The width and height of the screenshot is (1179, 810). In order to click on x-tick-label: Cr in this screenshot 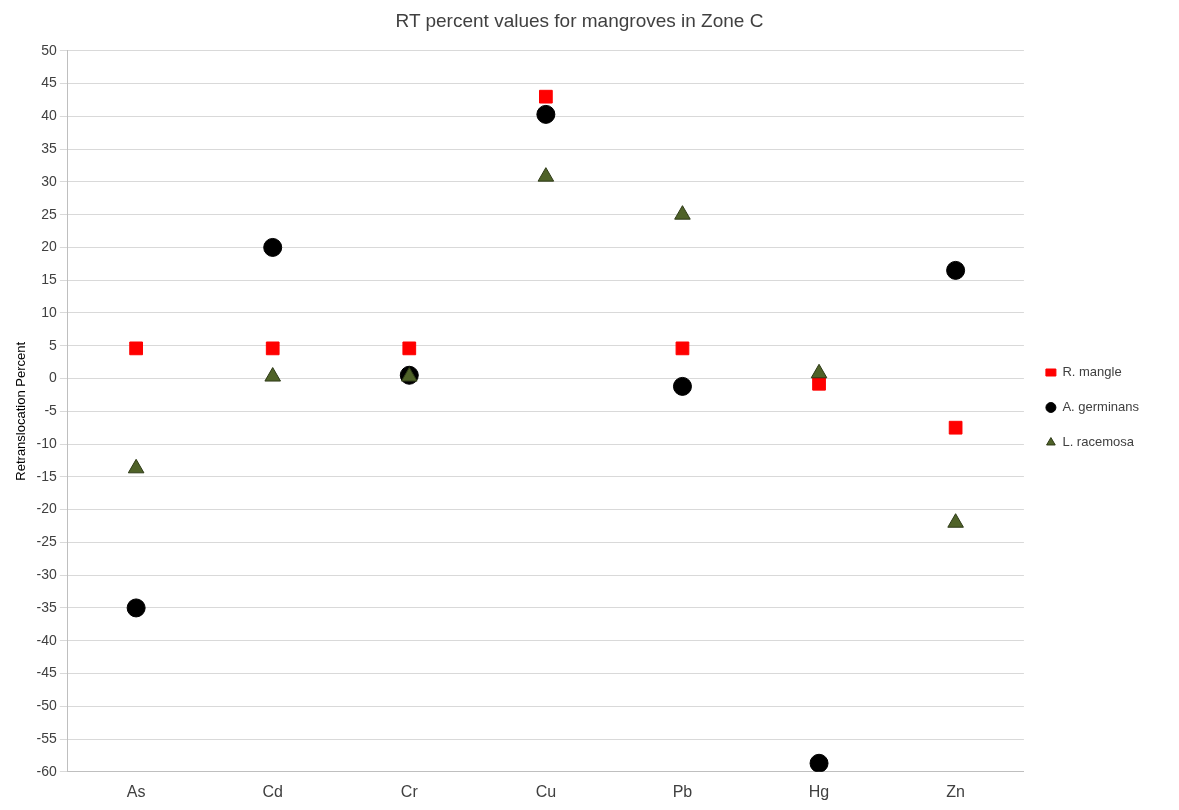, I will do `click(409, 791)`.